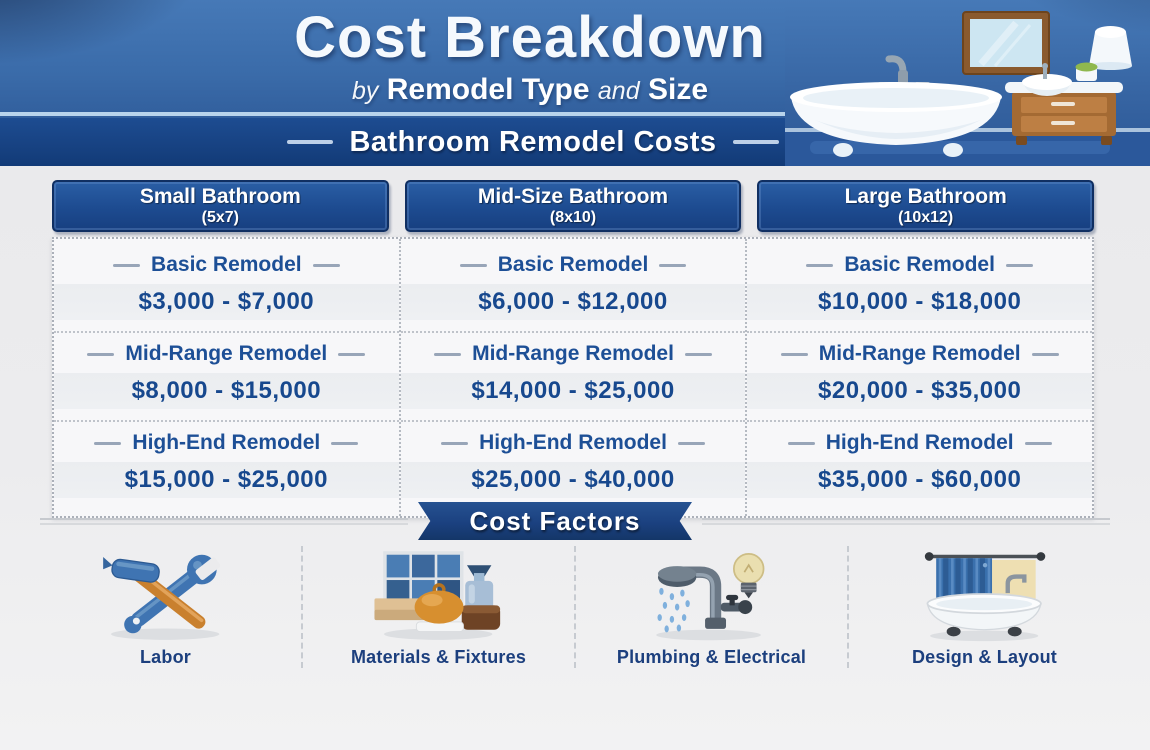 The height and width of the screenshot is (750, 1150). Describe the element at coordinates (573, 391) in the screenshot. I see `tier-cost-range: $14,000 - $25,000` at that location.